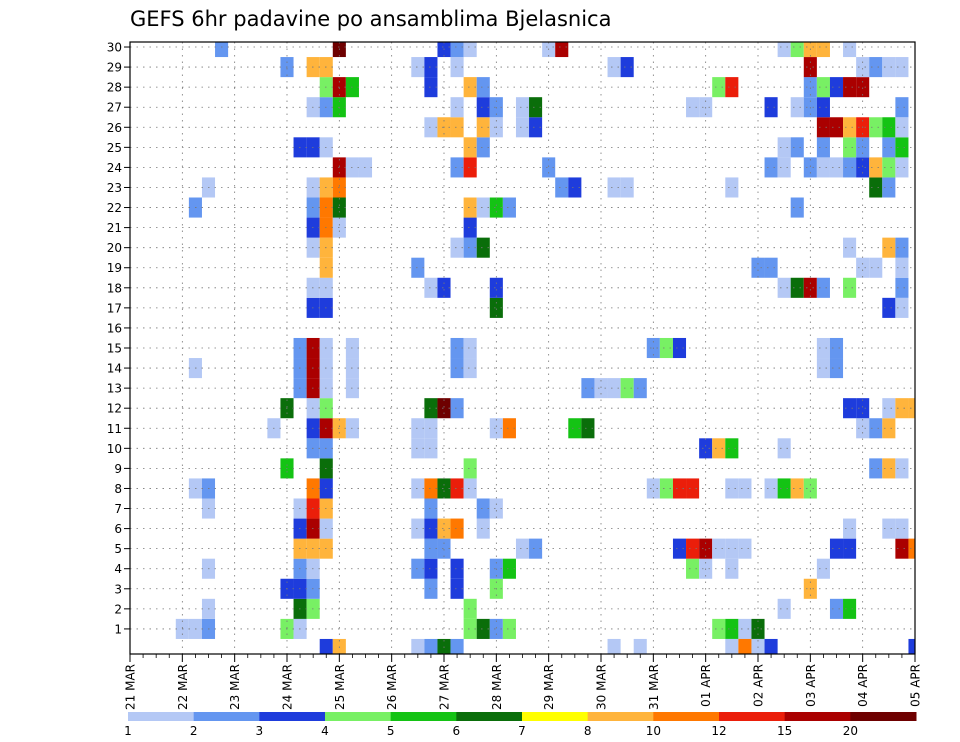  I want to click on x-tick-label: 24 MAR, so click(288, 687).